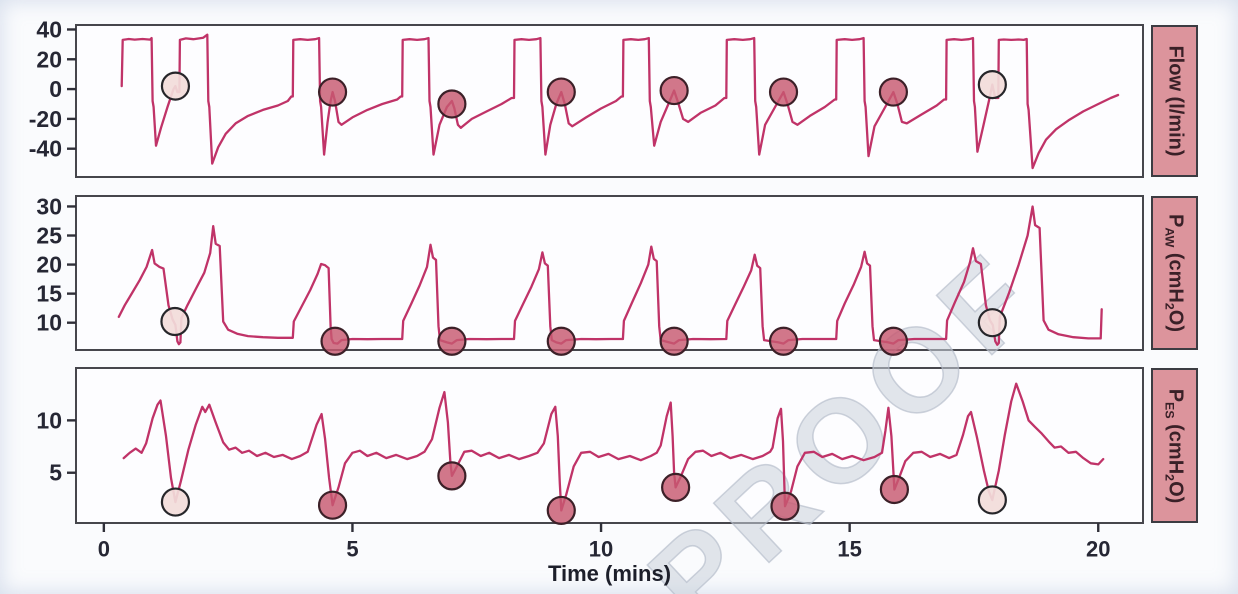  Describe the element at coordinates (45, 119) in the screenshot. I see `y-tick-label: -20` at that location.